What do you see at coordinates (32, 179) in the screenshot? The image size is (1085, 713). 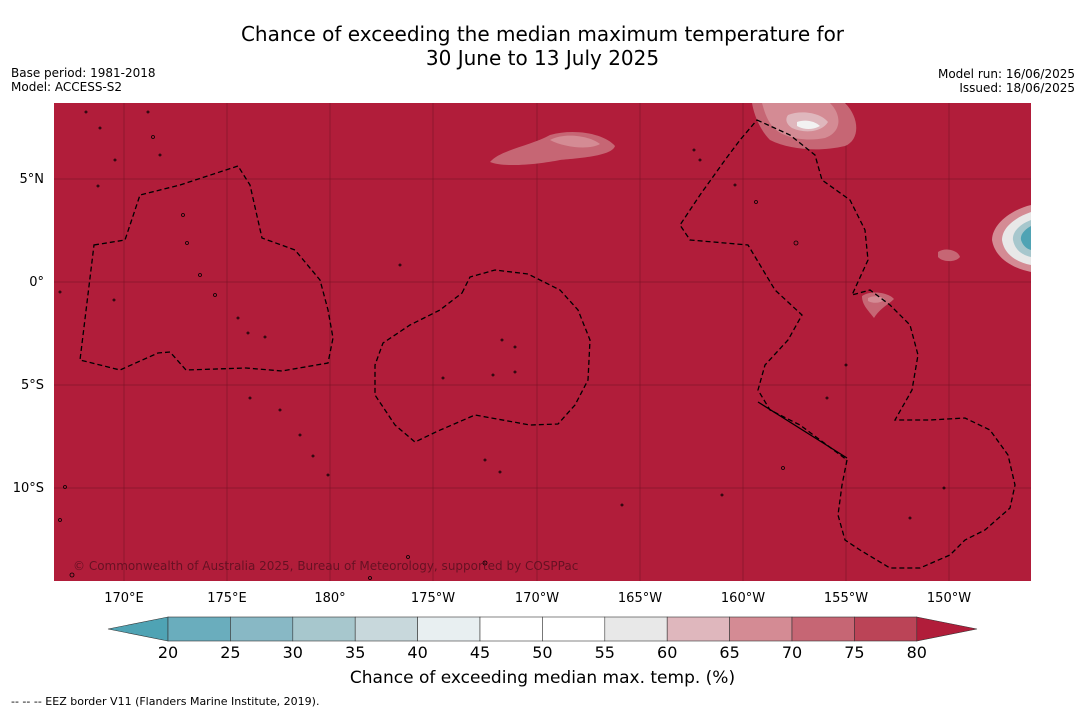 I see `lat-label: 5°N` at bounding box center [32, 179].